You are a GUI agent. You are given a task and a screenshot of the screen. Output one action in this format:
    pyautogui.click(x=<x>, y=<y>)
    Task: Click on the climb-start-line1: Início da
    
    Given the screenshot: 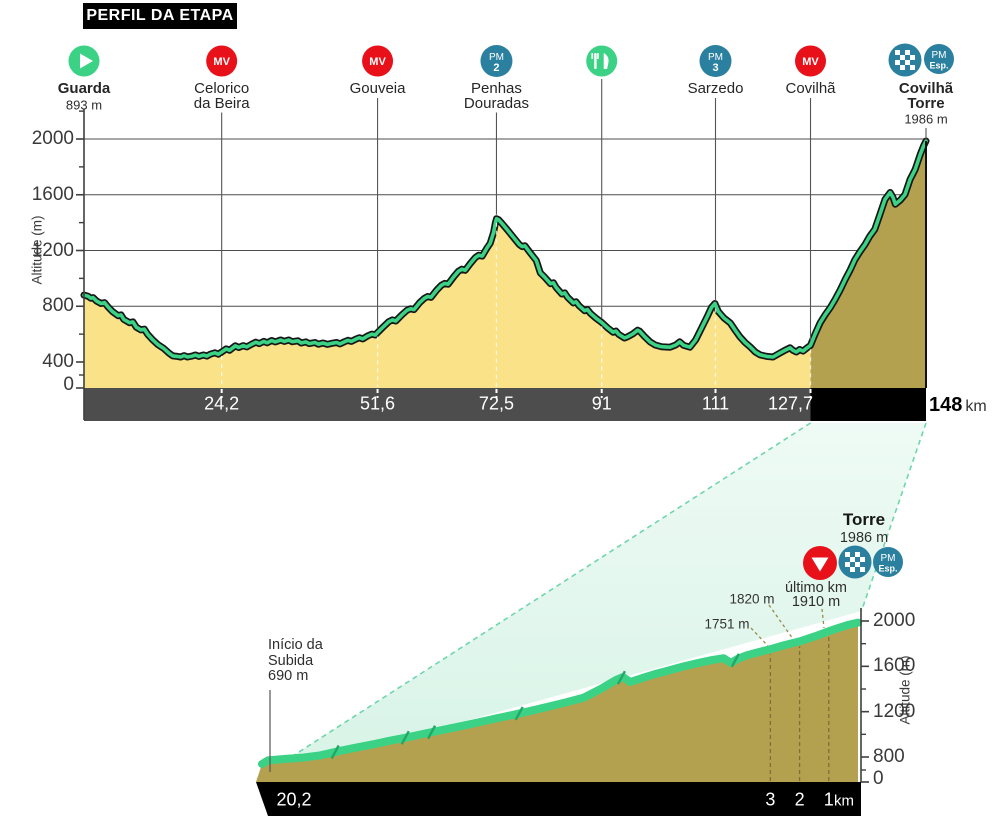 What is the action you would take?
    pyautogui.click(x=295, y=645)
    